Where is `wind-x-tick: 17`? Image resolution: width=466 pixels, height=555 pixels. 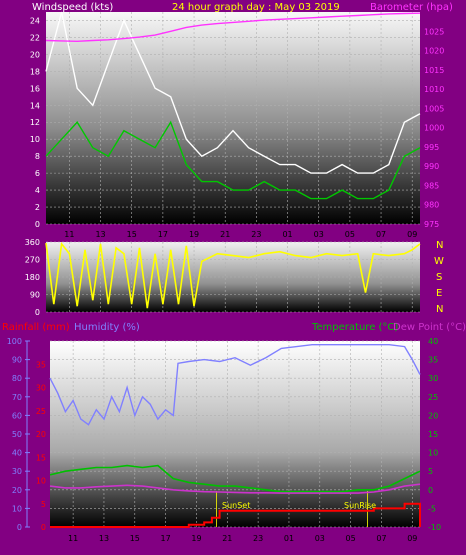 wind-x-tick: 17 is located at coordinates (163, 234).